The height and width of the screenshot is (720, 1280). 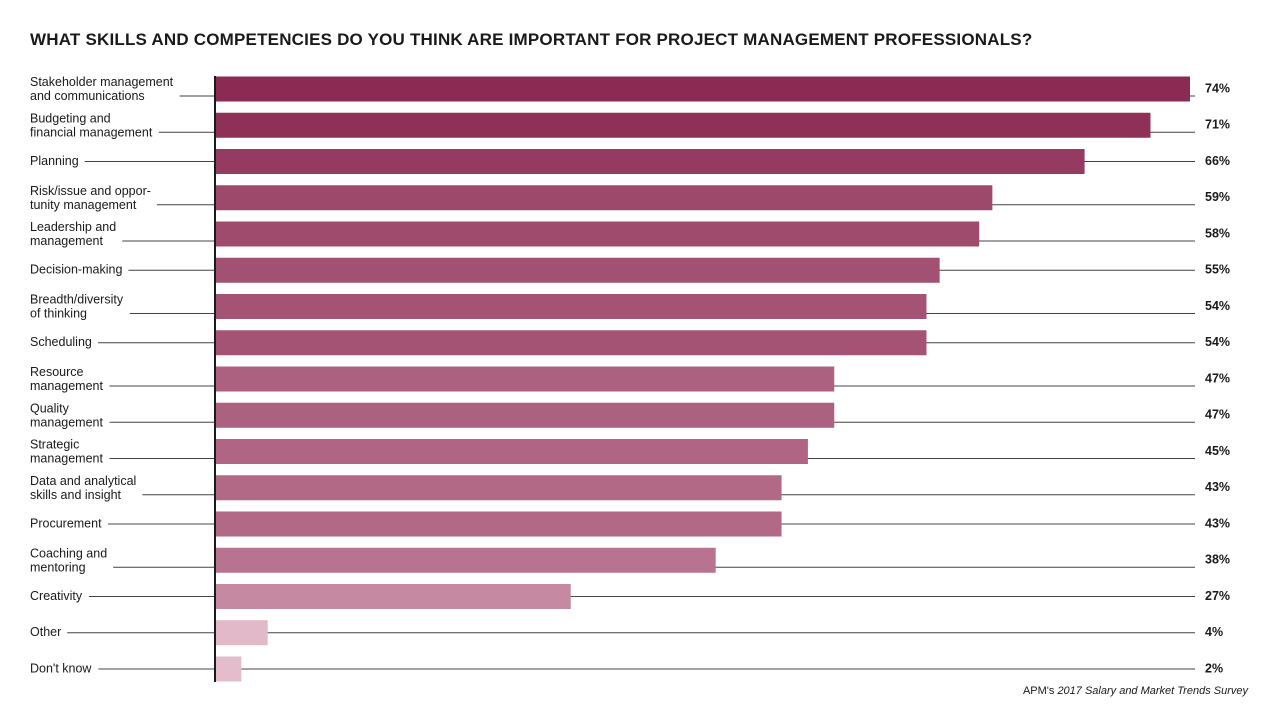 I want to click on value-label: 74%, so click(x=1217, y=88).